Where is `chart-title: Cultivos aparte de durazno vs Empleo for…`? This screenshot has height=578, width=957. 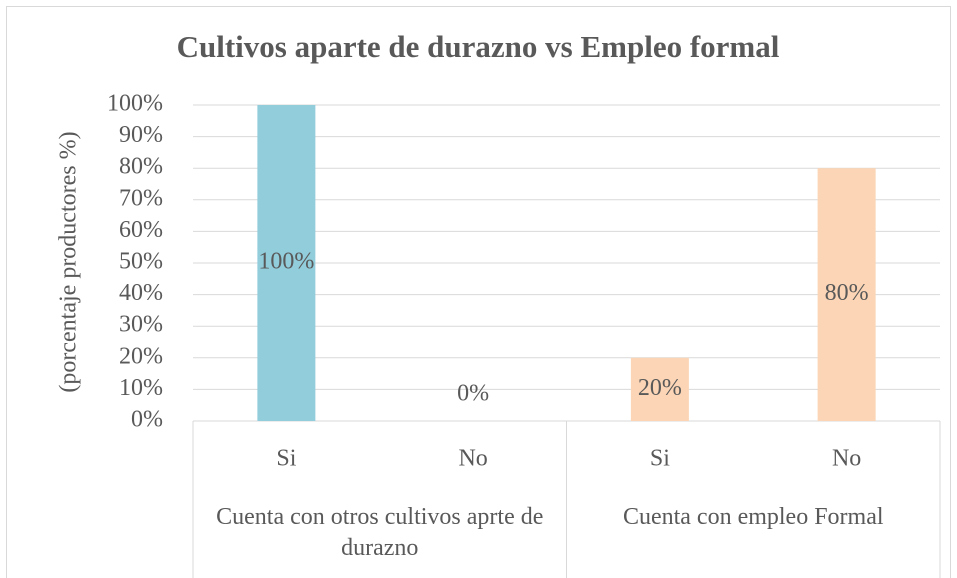
chart-title: Cultivos aparte de durazno vs Empleo for… is located at coordinates (478, 46).